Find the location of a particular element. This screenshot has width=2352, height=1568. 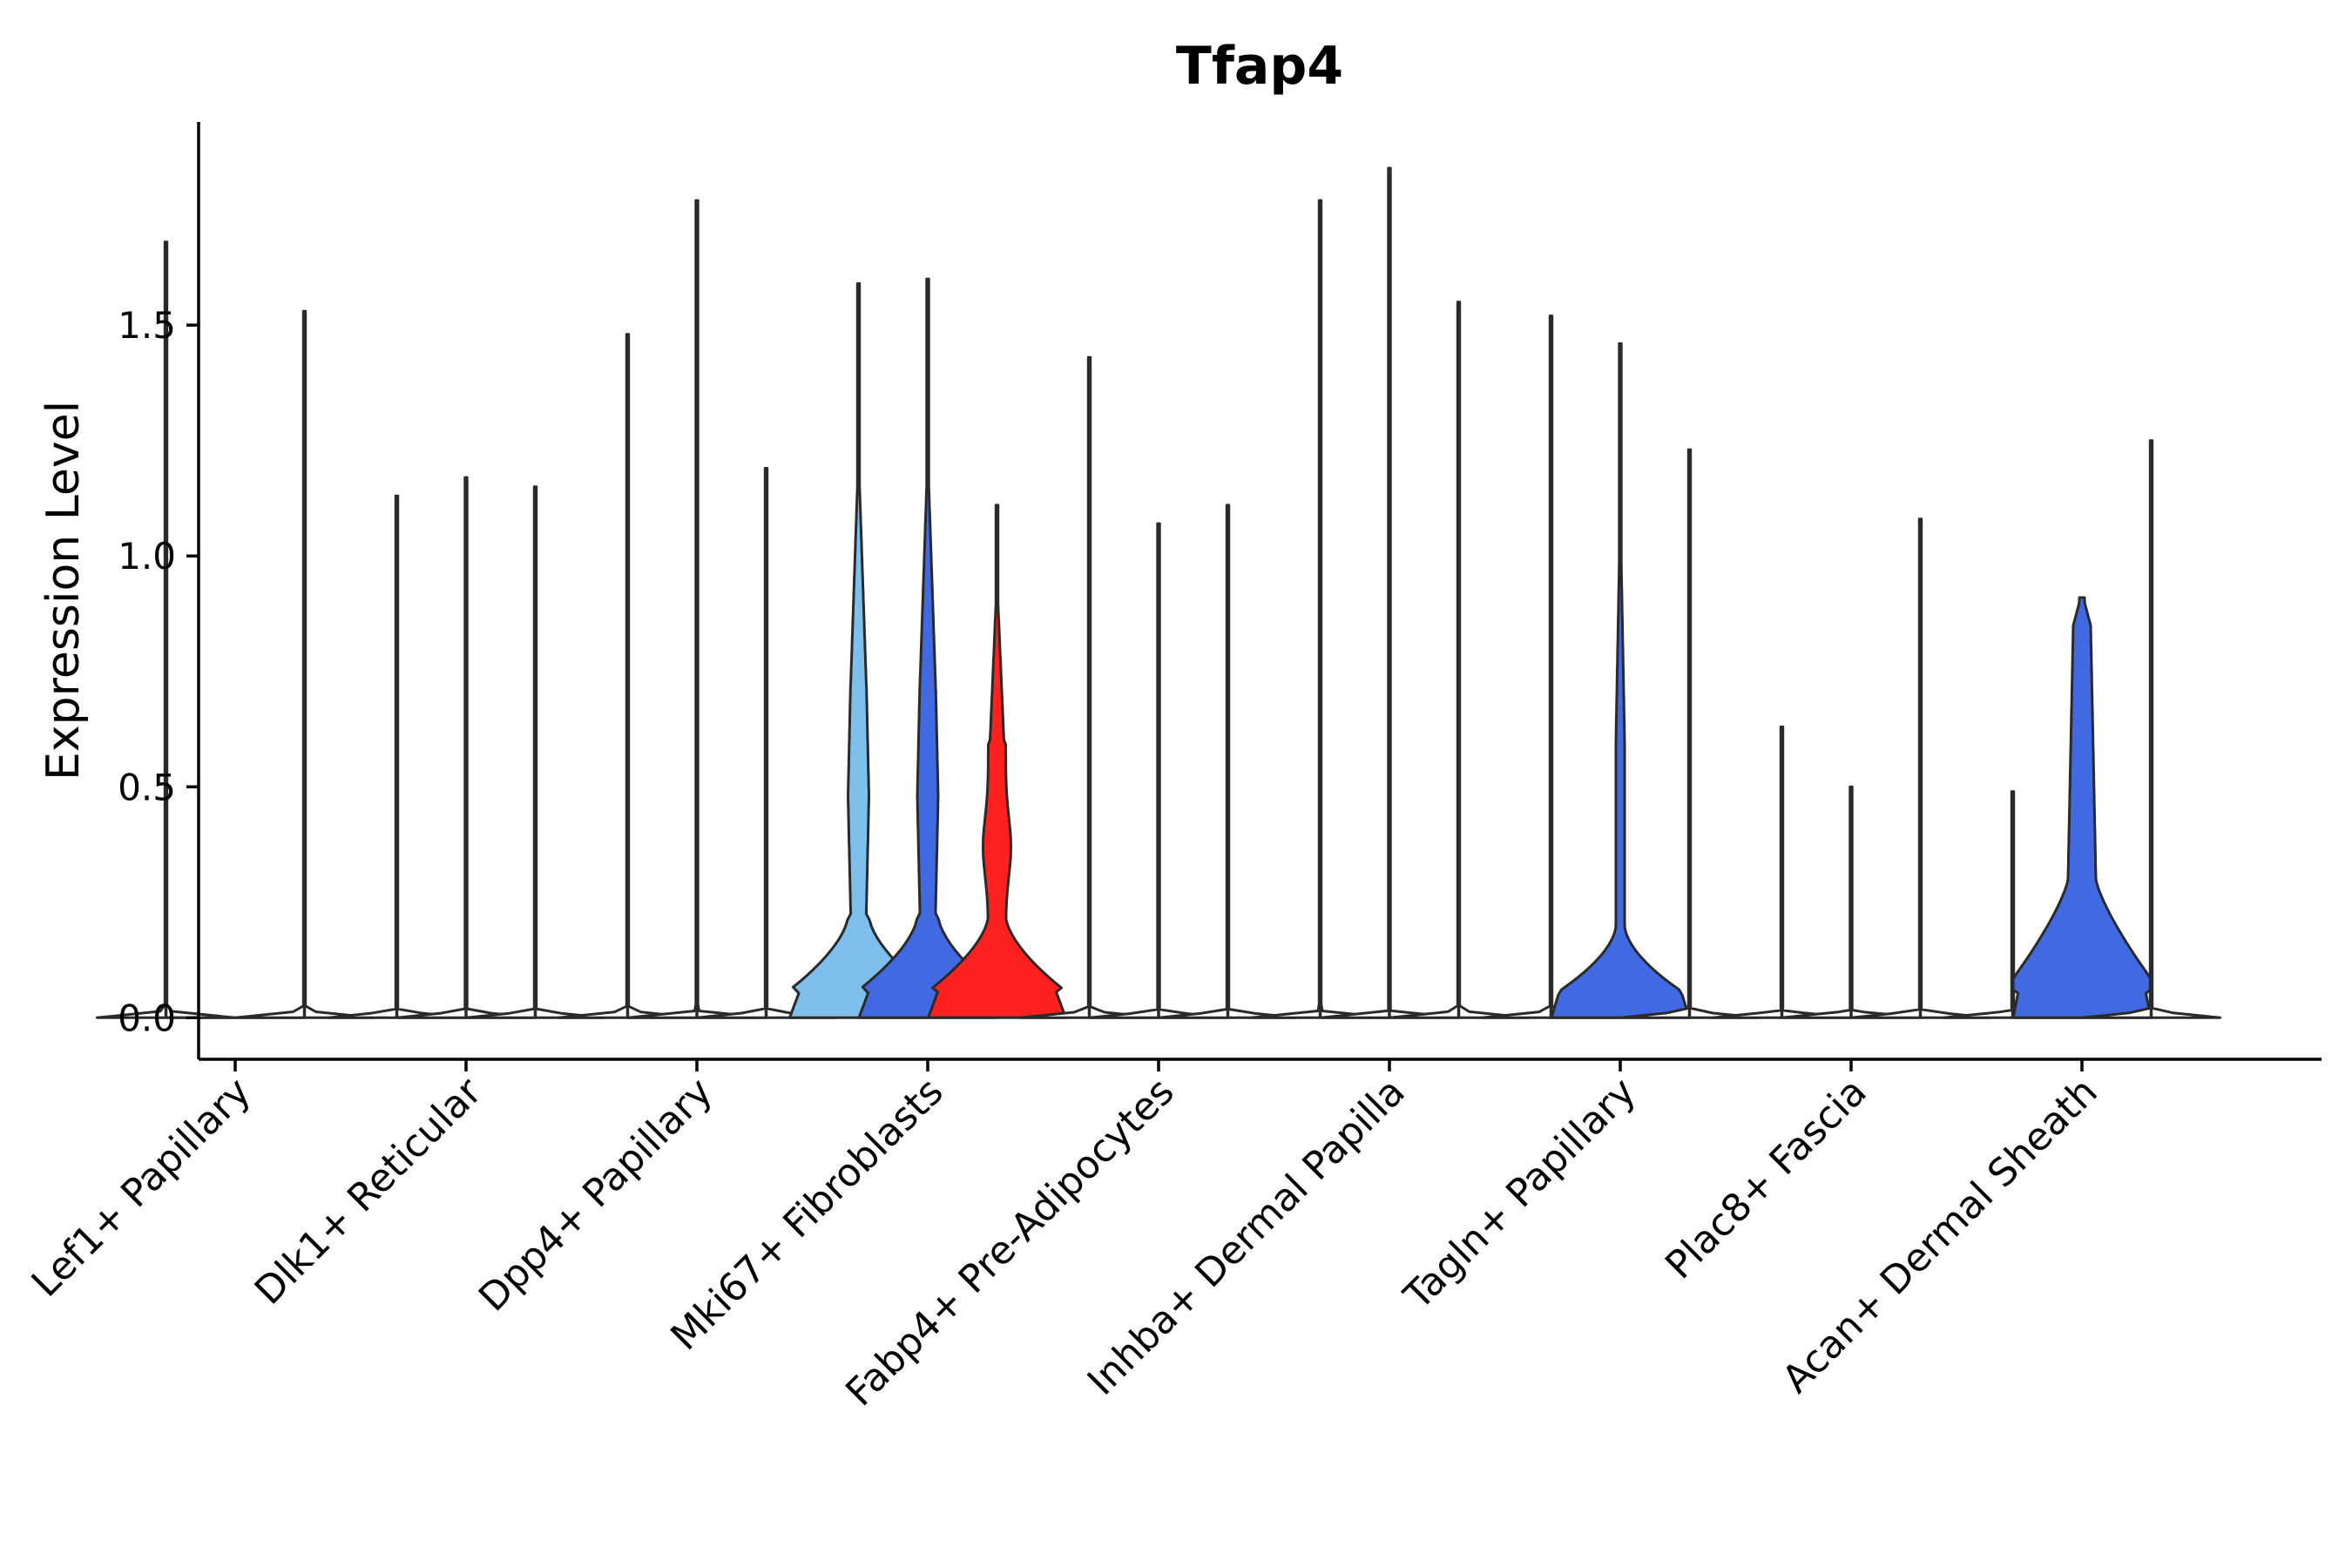

chart-title: Tfap4 is located at coordinates (1260, 66).